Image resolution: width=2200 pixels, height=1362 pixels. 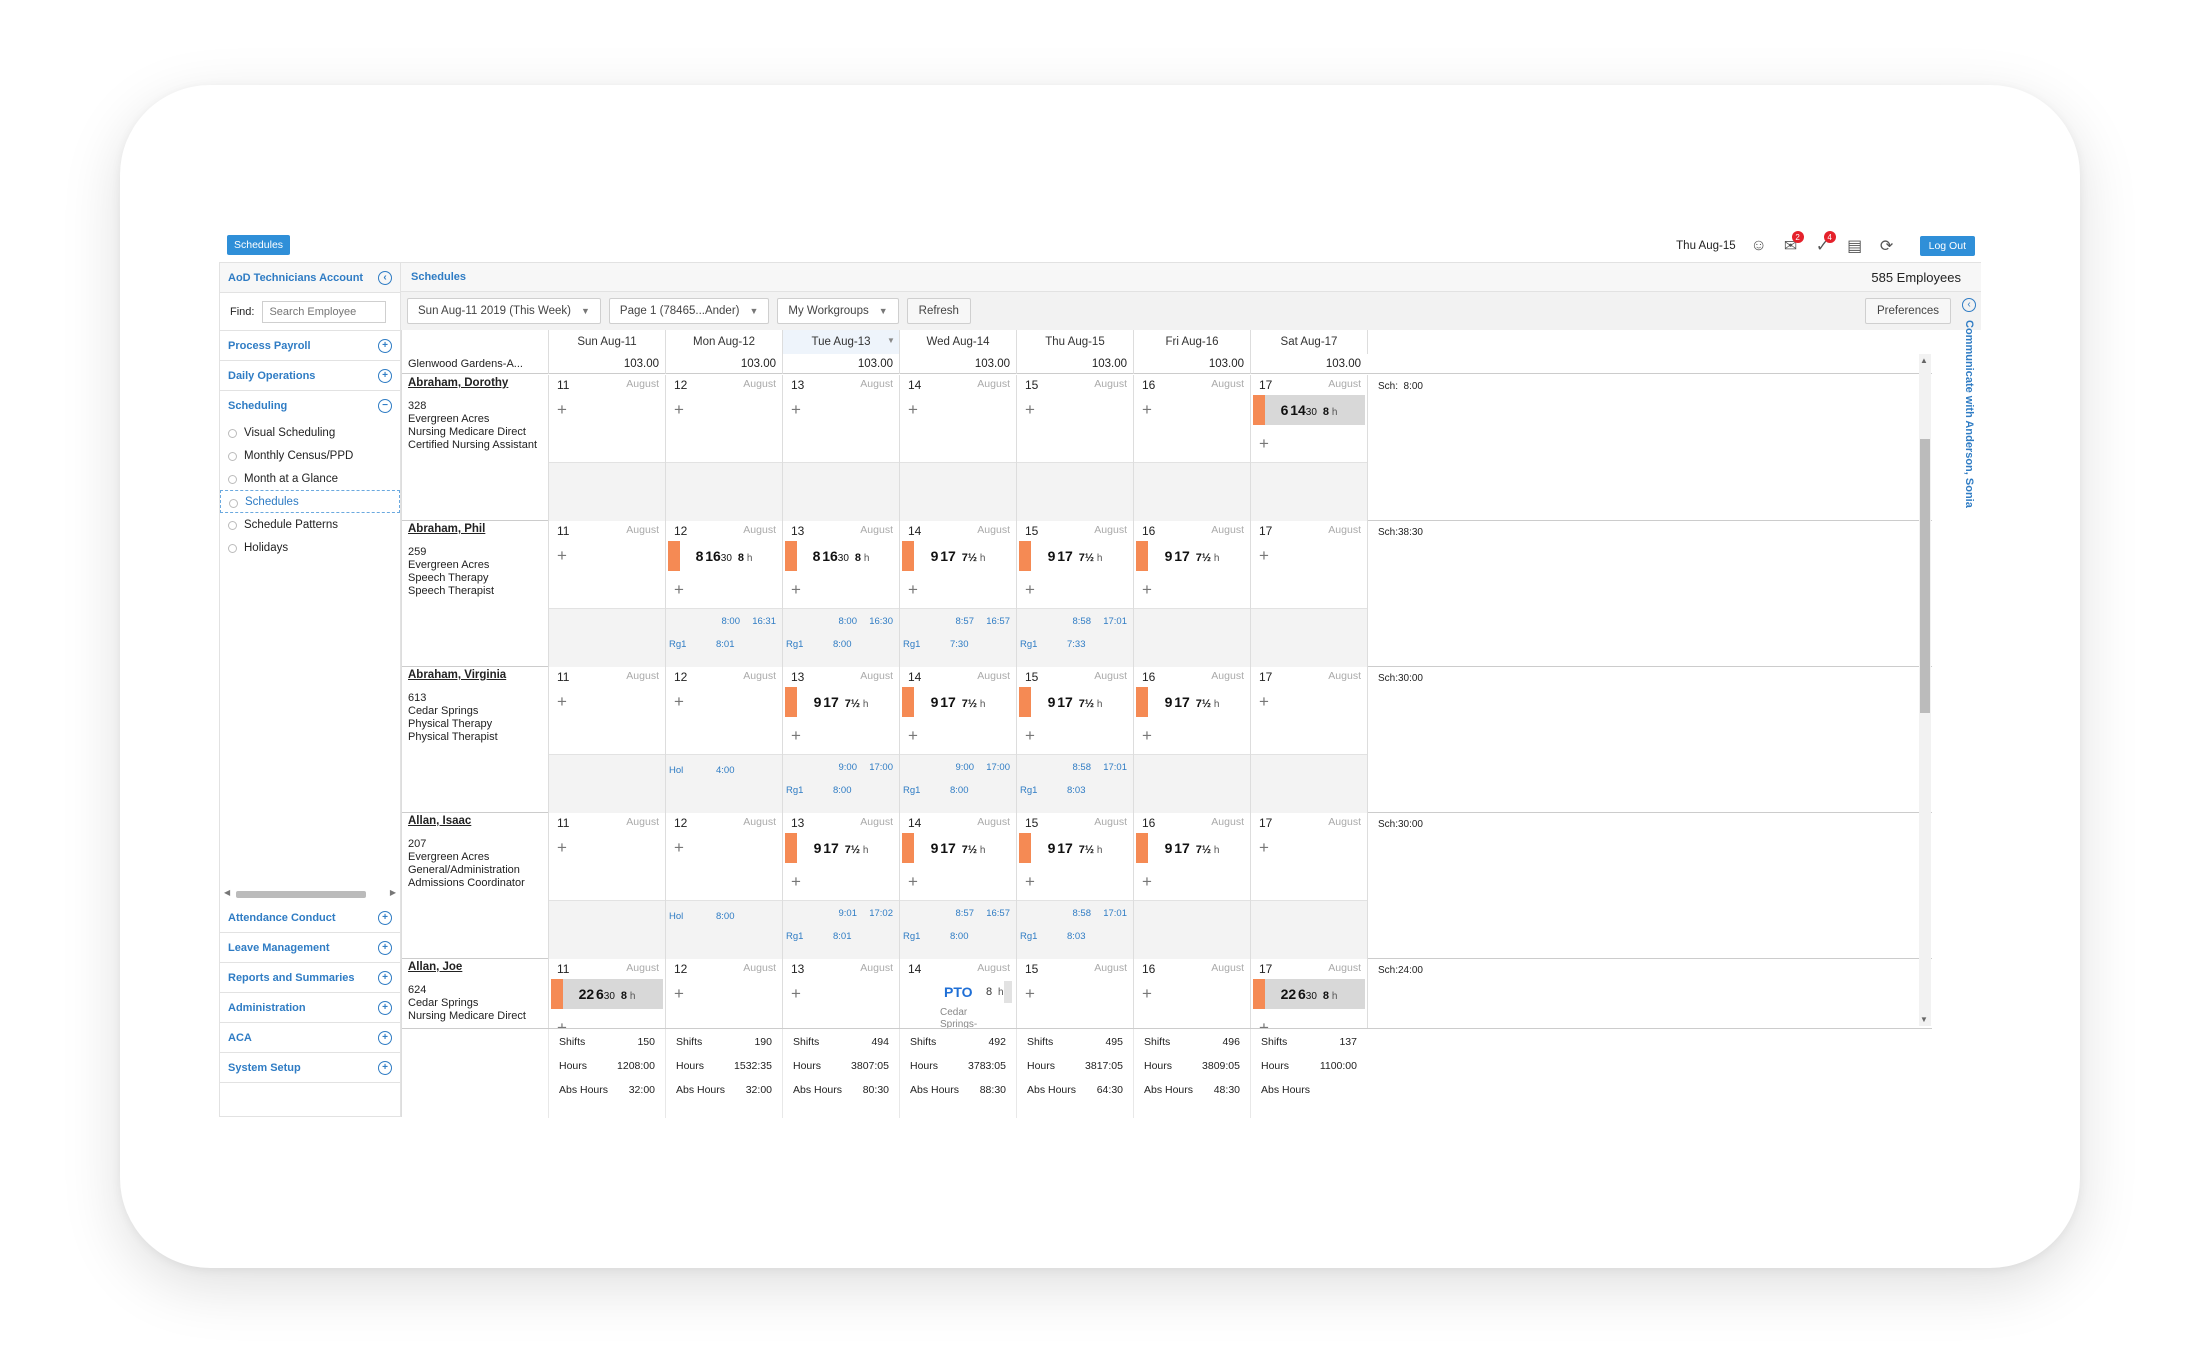 What do you see at coordinates (723, 448) in the screenshot?
I see `day-cell: 12 August +` at bounding box center [723, 448].